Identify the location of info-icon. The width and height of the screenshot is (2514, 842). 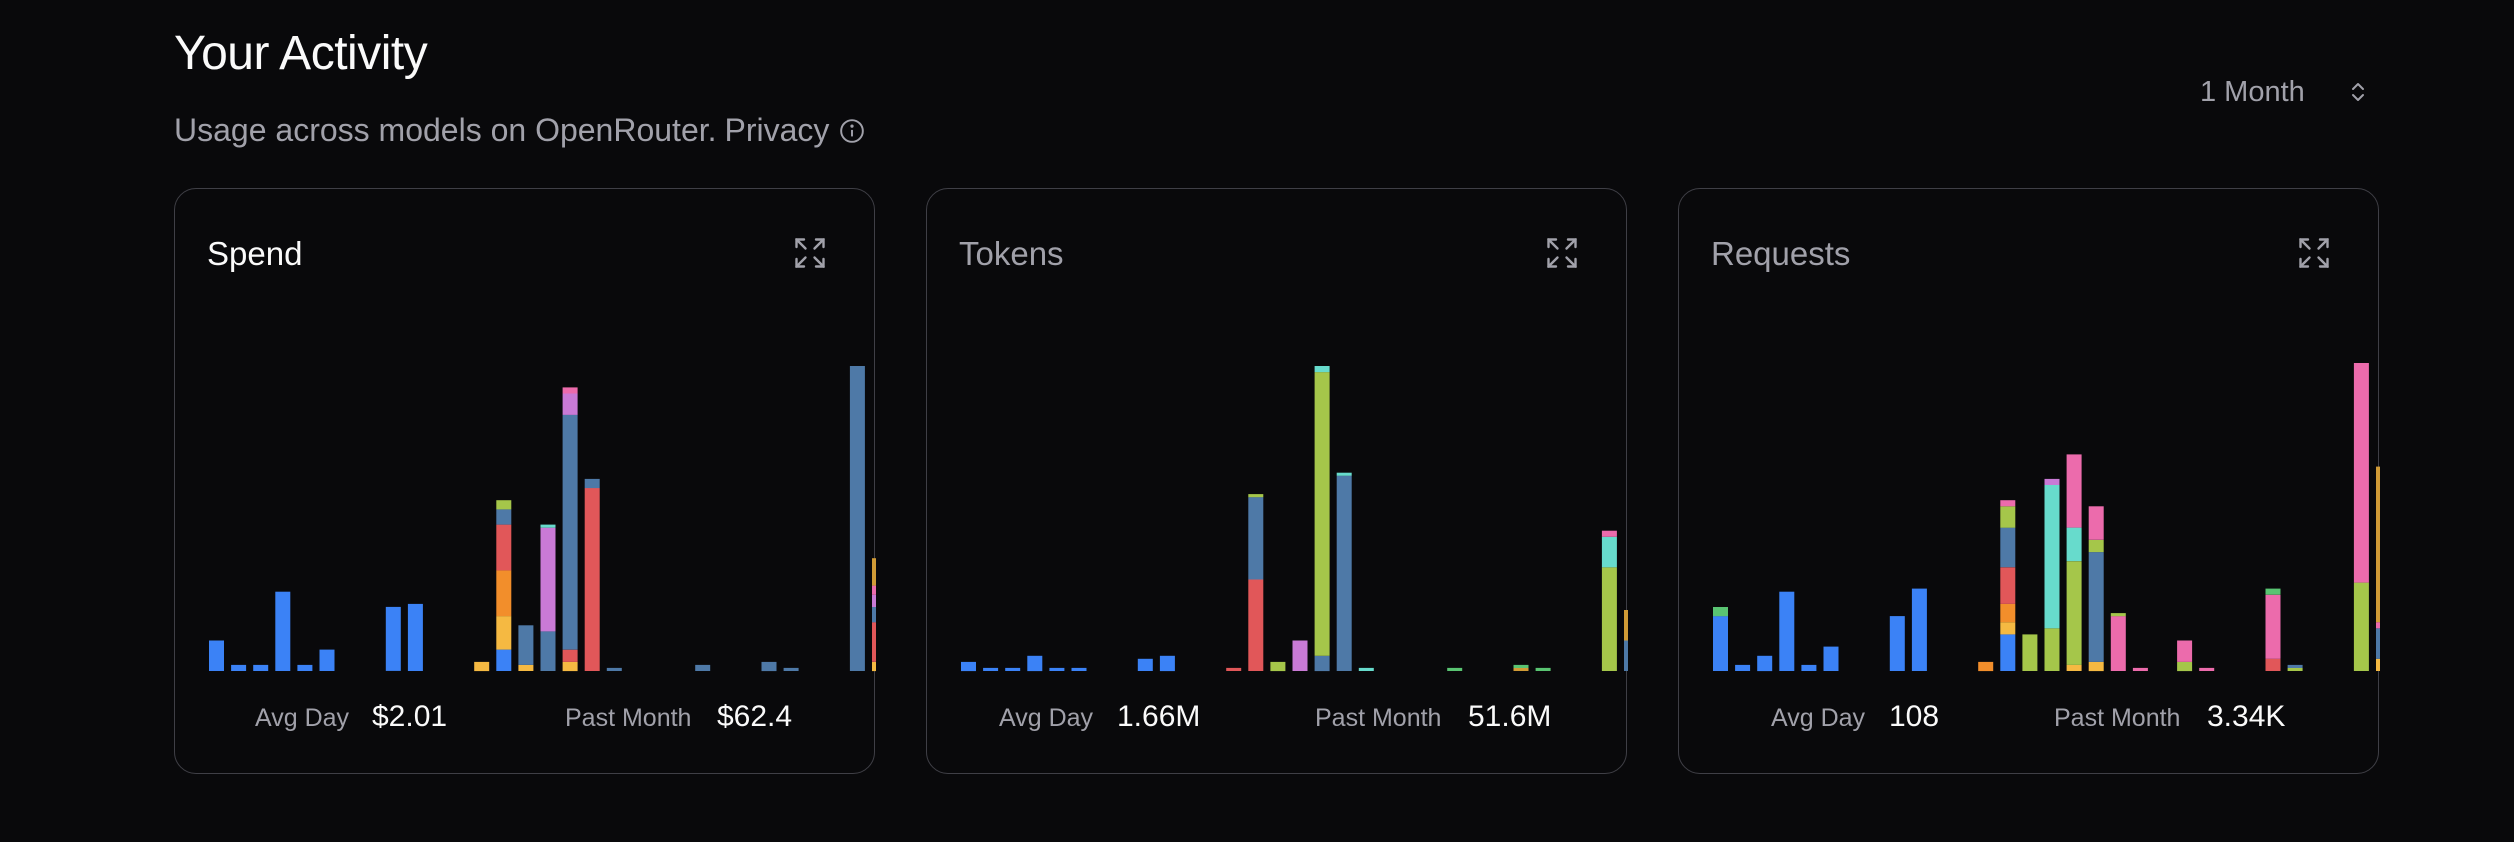
(852, 131).